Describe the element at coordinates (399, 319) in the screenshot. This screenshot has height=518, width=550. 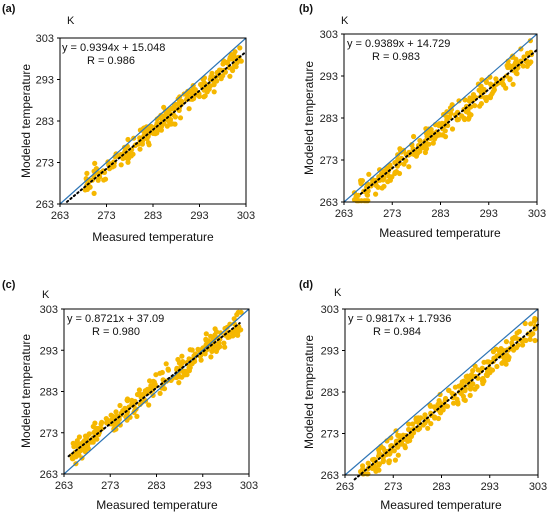
I see `regression-equation: y = 0.9817x + 1.7936` at that location.